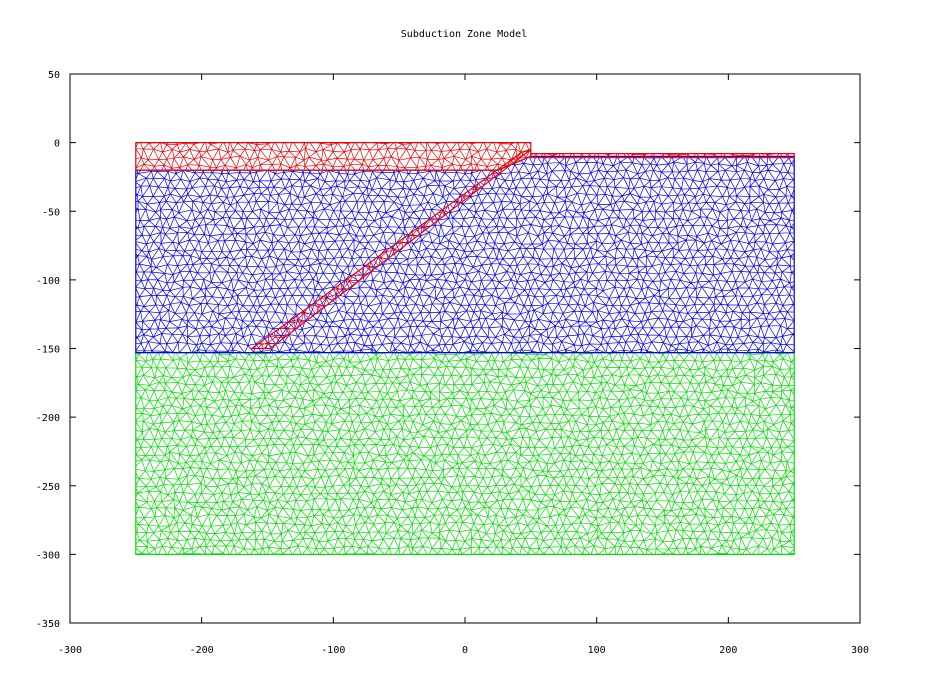  Describe the element at coordinates (57, 144) in the screenshot. I see `y-tick-label: 0` at that location.